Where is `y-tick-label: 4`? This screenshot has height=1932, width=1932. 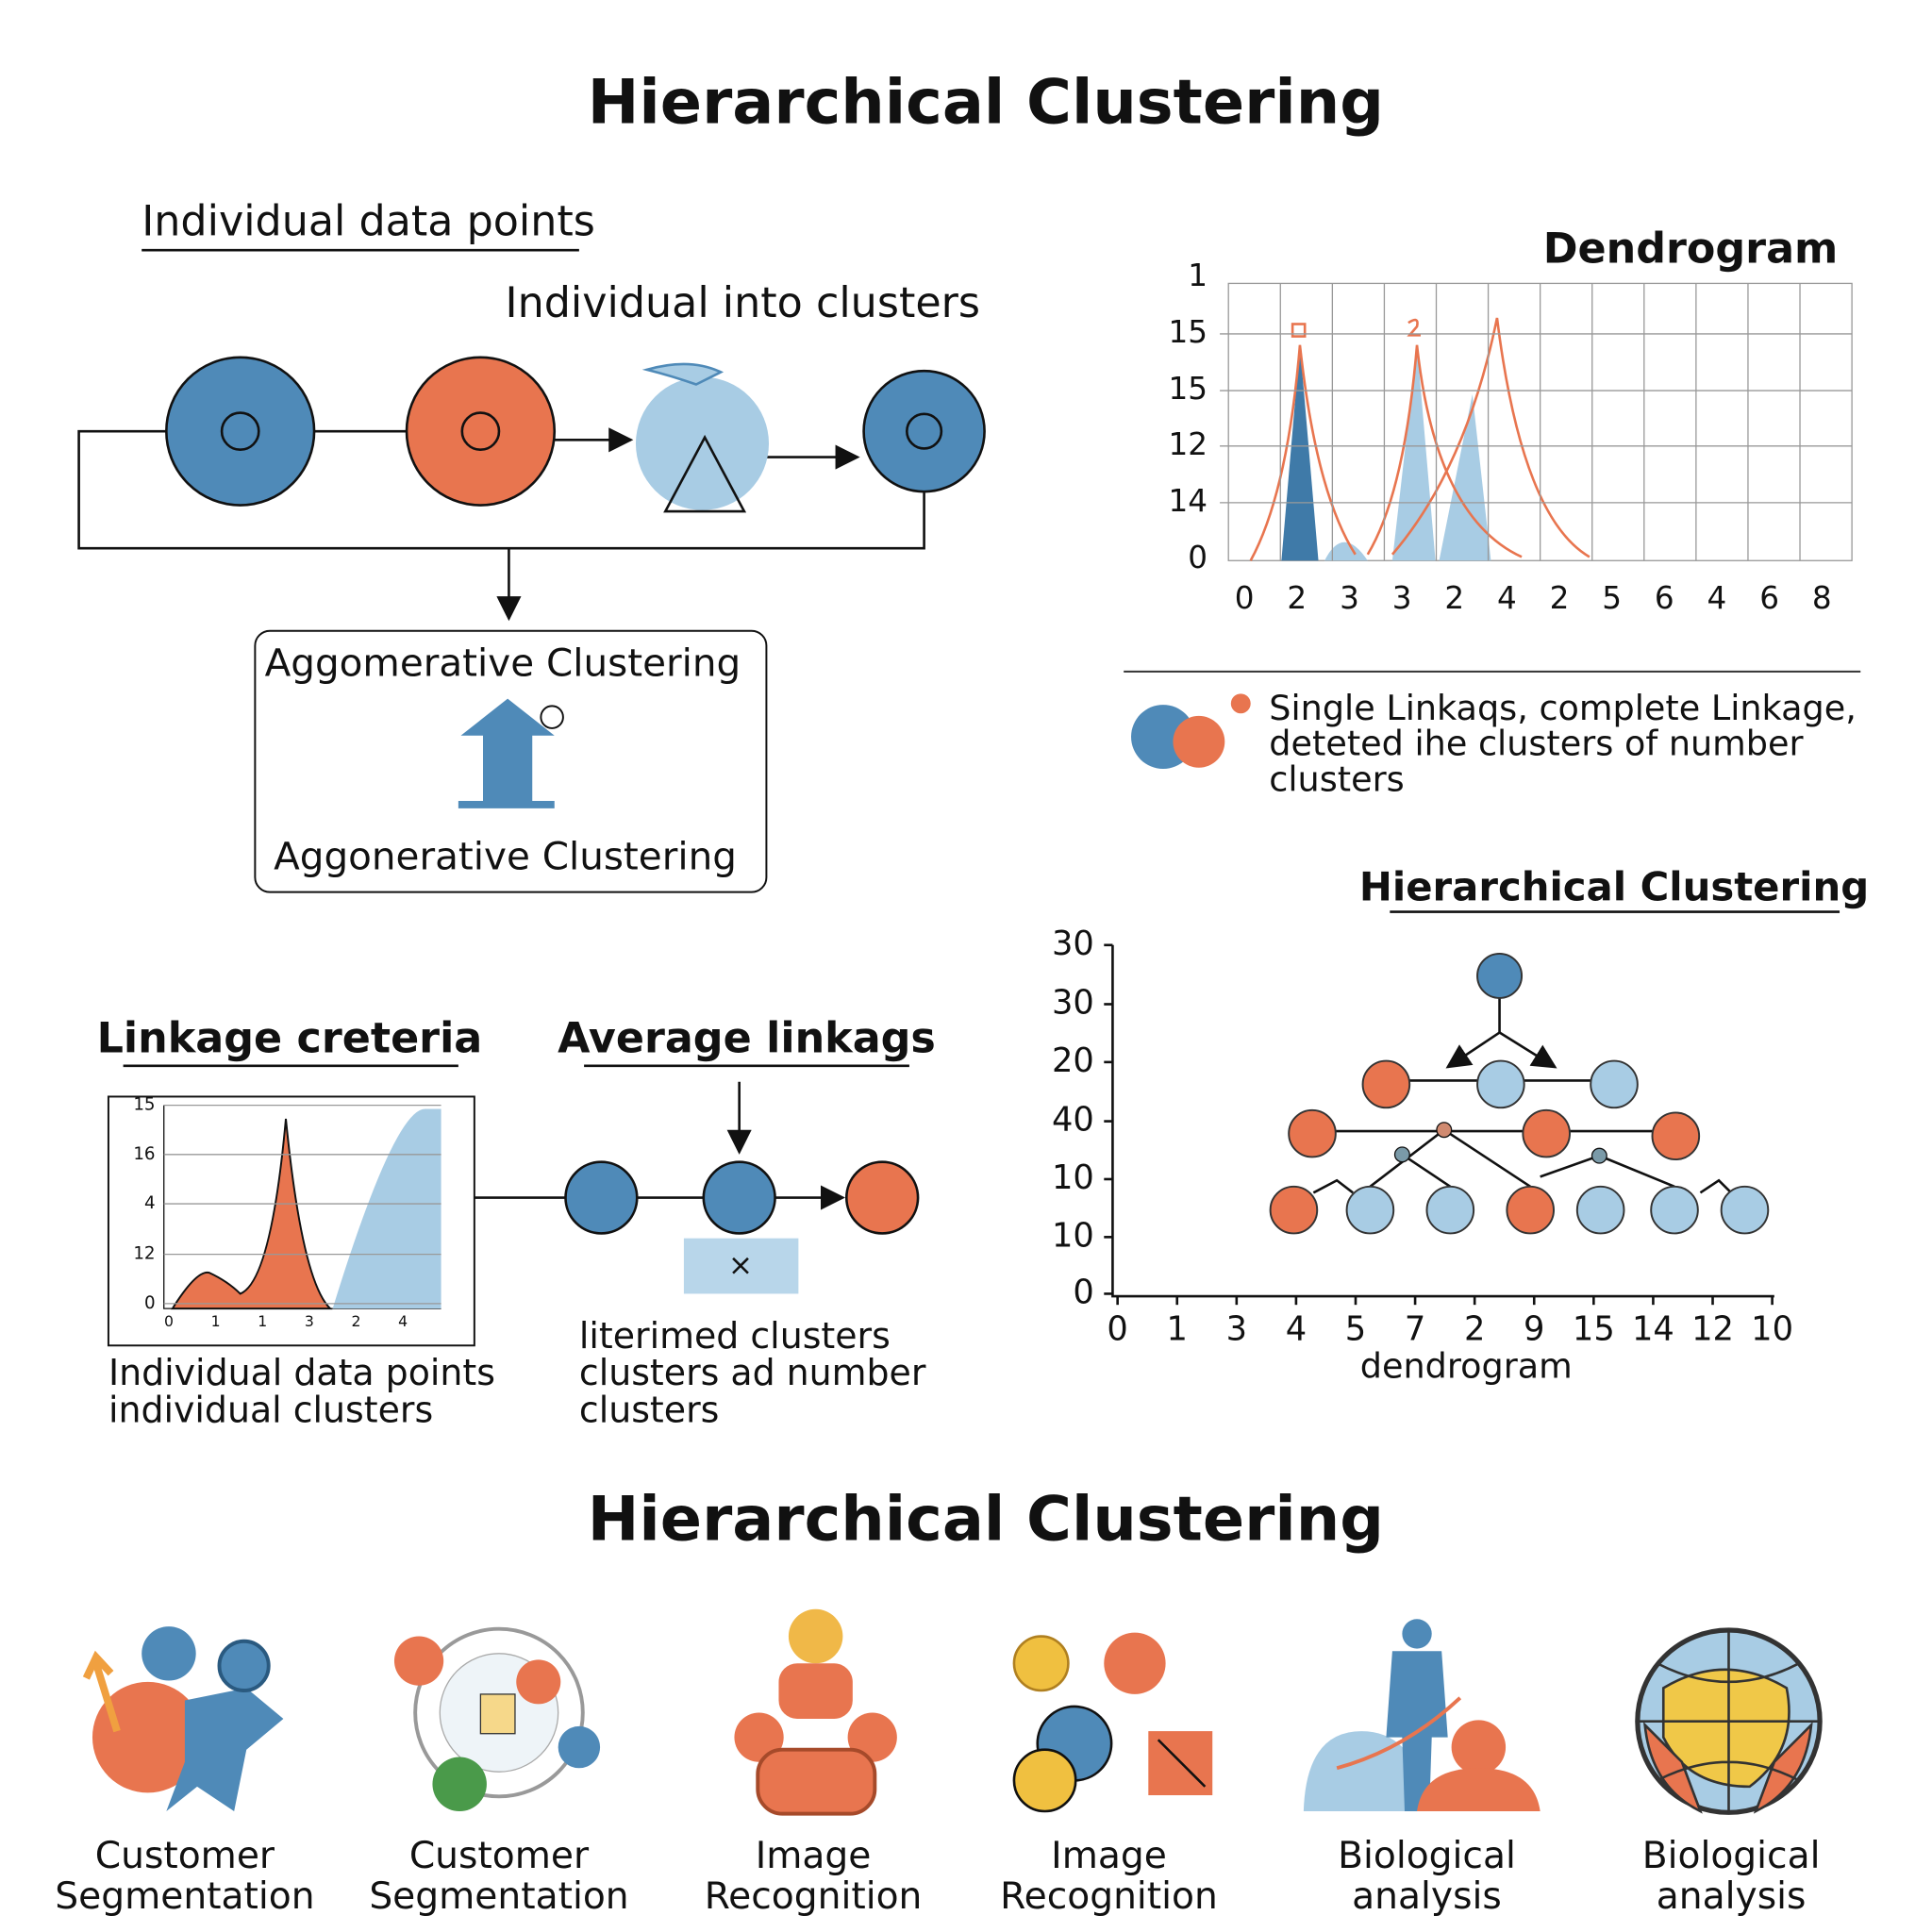 y-tick-label: 4 is located at coordinates (150, 1203).